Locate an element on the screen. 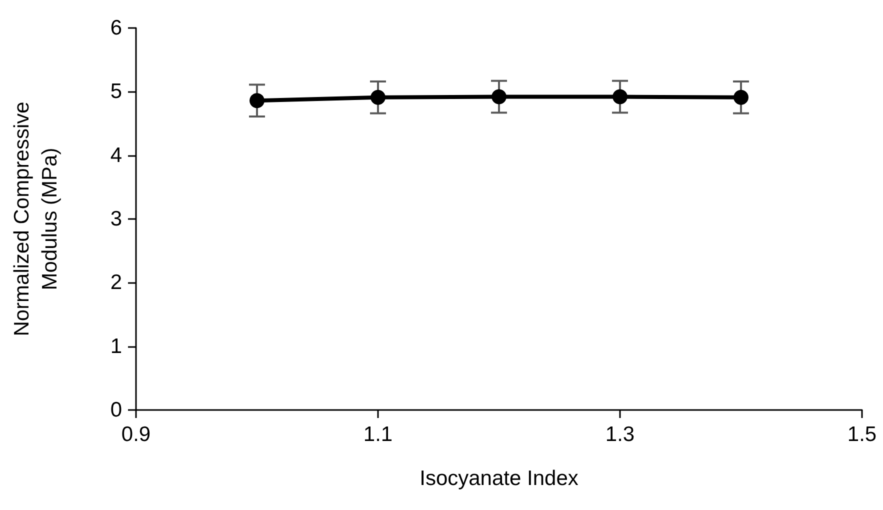 This screenshot has width=883, height=510. y-tick-label: 5 is located at coordinates (116, 92).